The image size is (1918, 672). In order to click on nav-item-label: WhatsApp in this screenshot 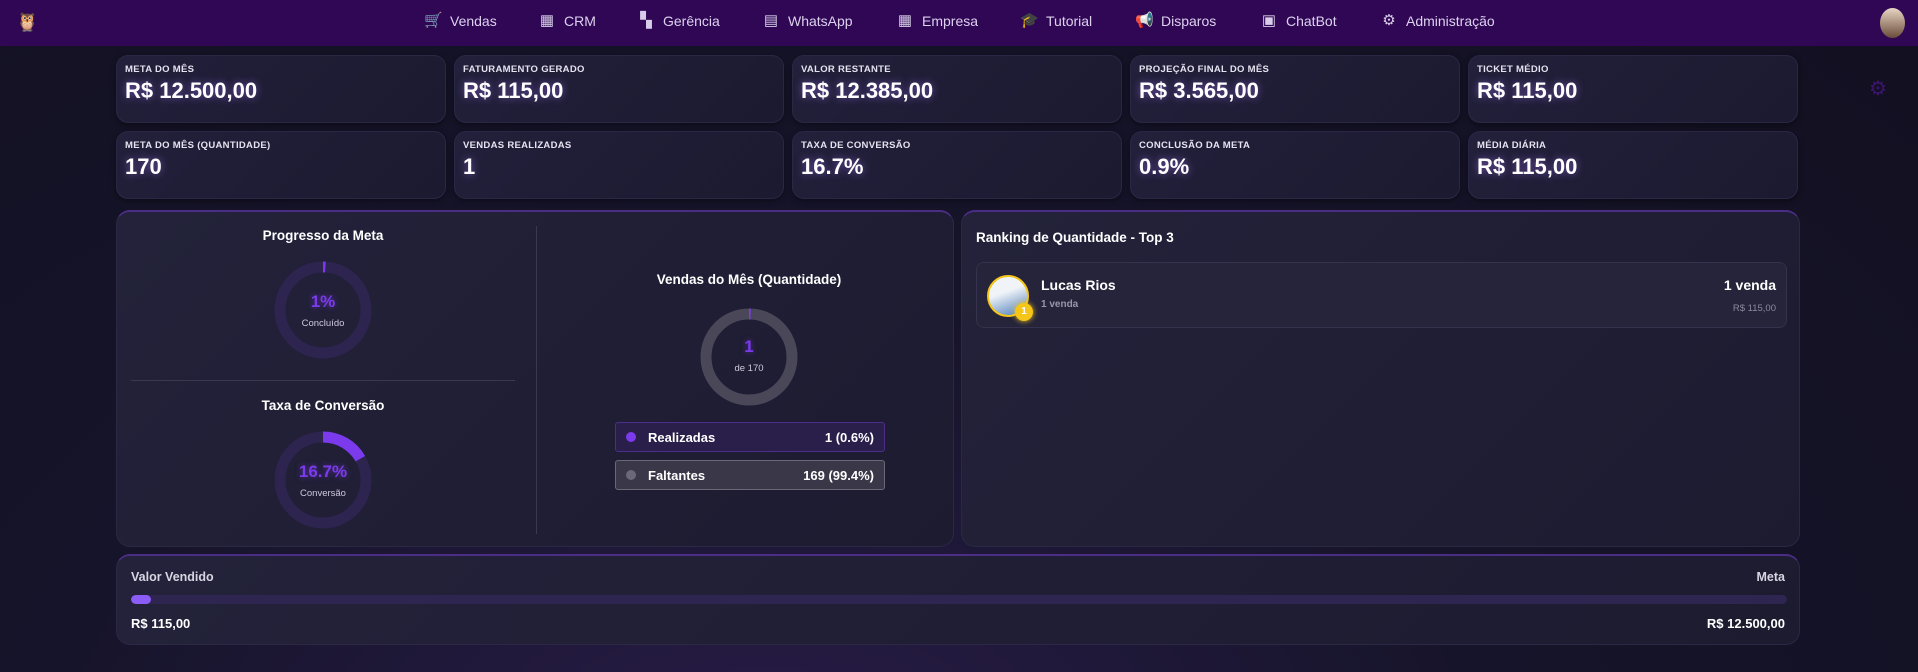, I will do `click(820, 21)`.